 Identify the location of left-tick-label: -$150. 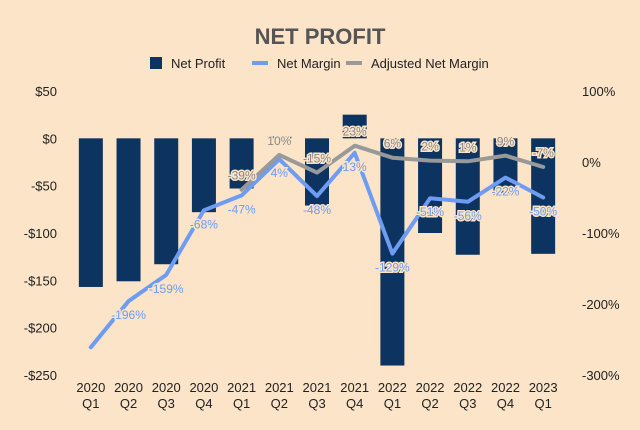
(40, 280).